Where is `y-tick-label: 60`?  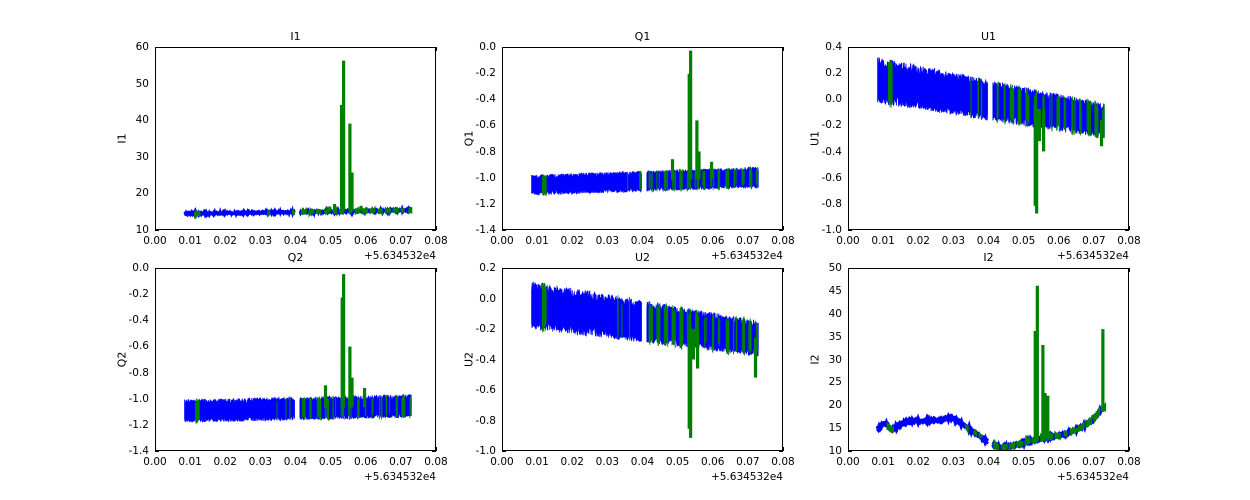 y-tick-label: 60 is located at coordinates (142, 47).